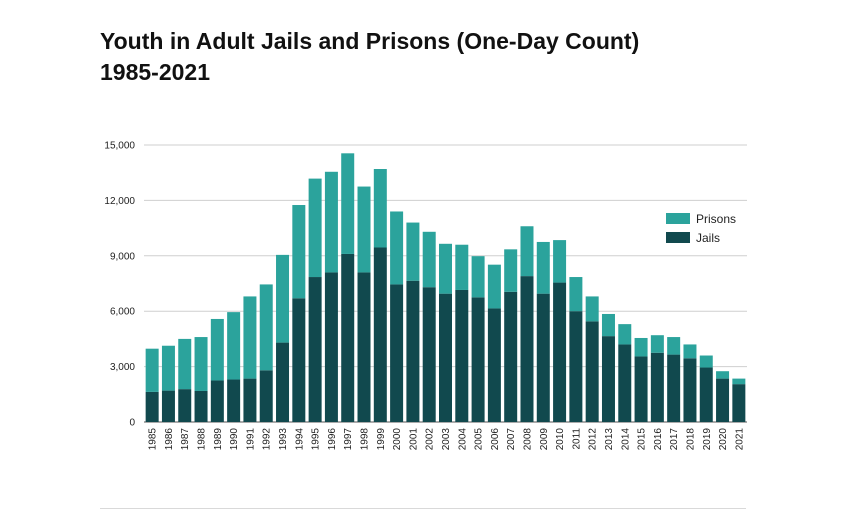 Image resolution: width=855 pixels, height=511 pixels. What do you see at coordinates (690, 390) in the screenshot?
I see `bar-jails-2018` at bounding box center [690, 390].